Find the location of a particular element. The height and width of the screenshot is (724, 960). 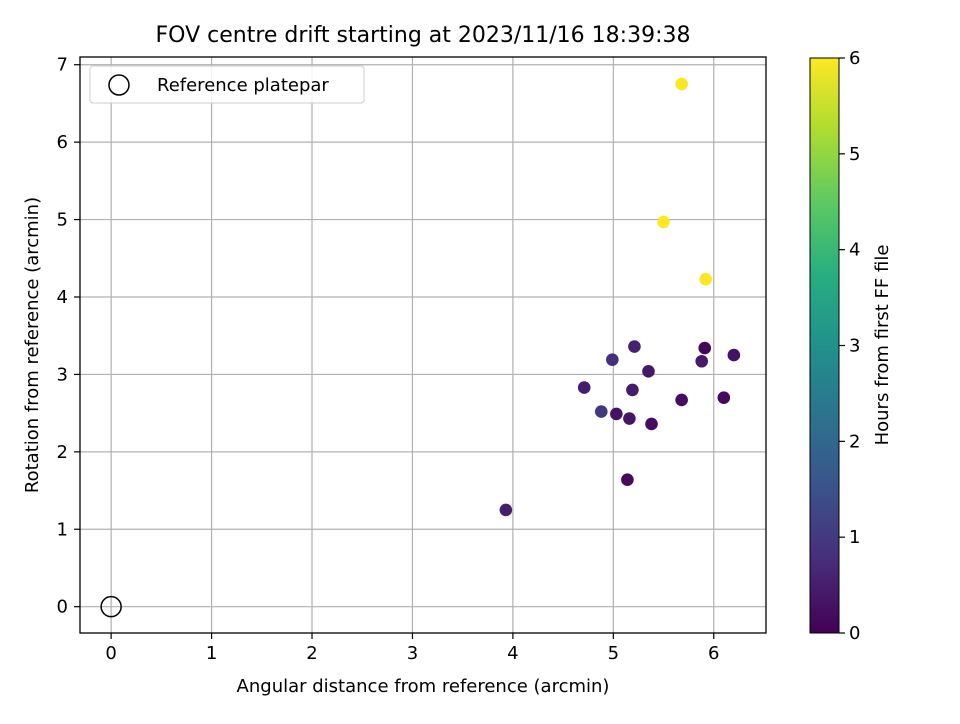

legend-reference-marker is located at coordinates (119, 85).